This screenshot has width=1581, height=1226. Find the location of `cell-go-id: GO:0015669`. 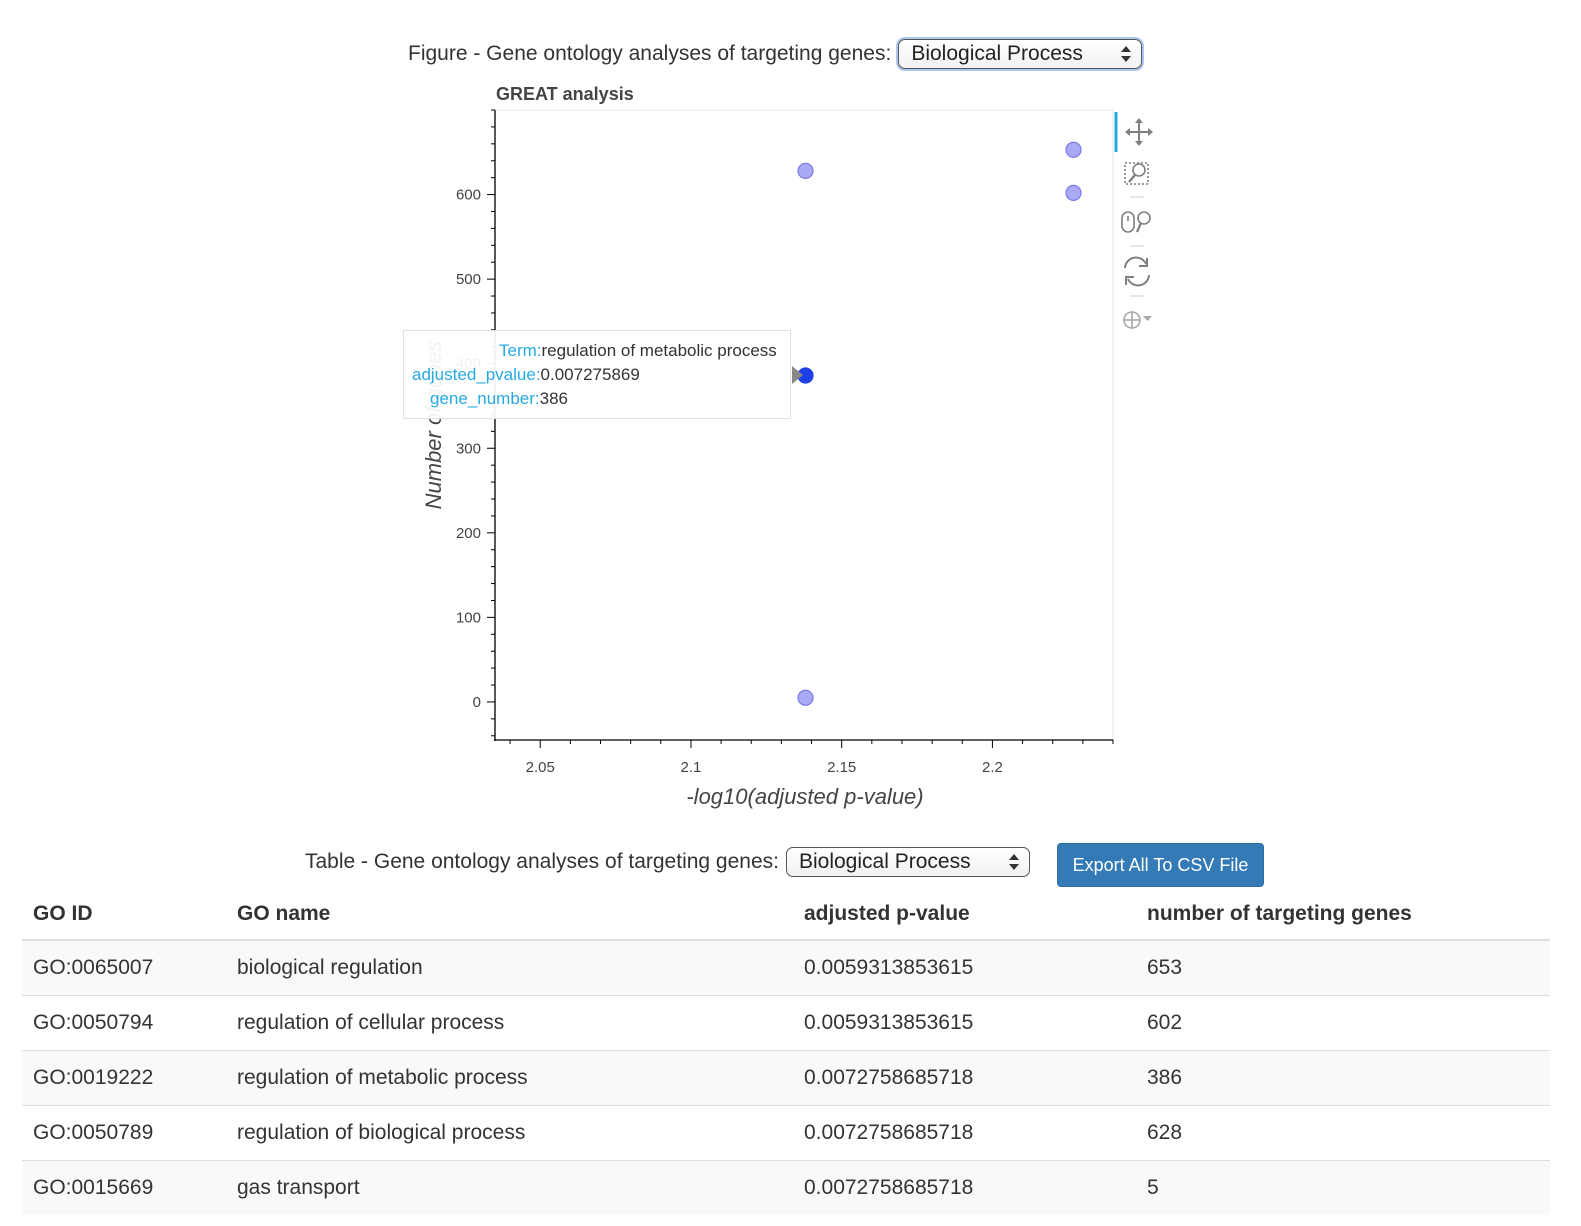

cell-go-id: GO:0015669 is located at coordinates (124, 1188).